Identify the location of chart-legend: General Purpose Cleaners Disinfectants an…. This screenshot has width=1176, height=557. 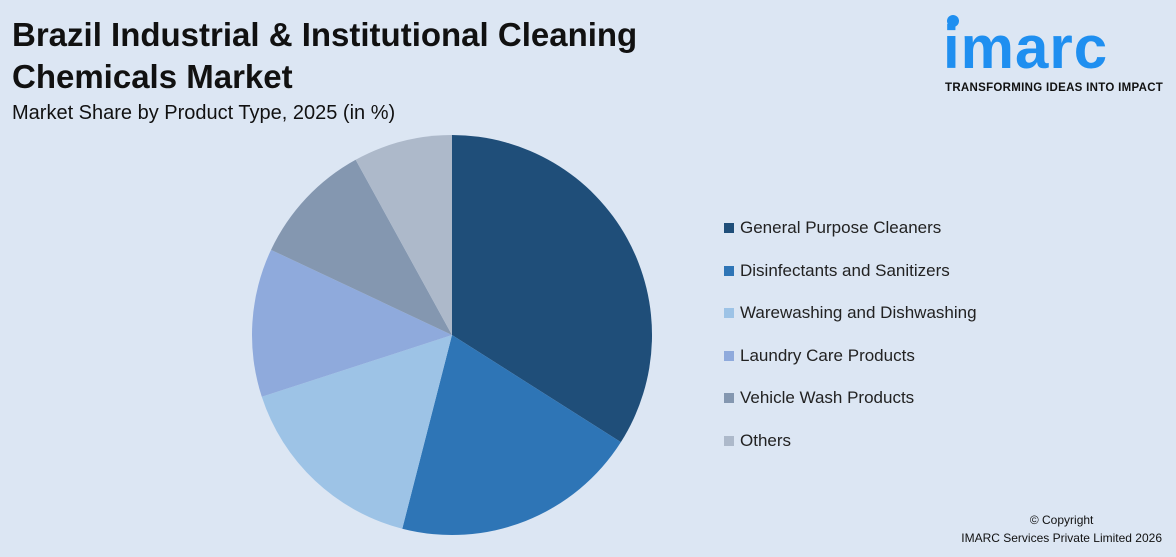
(850, 343).